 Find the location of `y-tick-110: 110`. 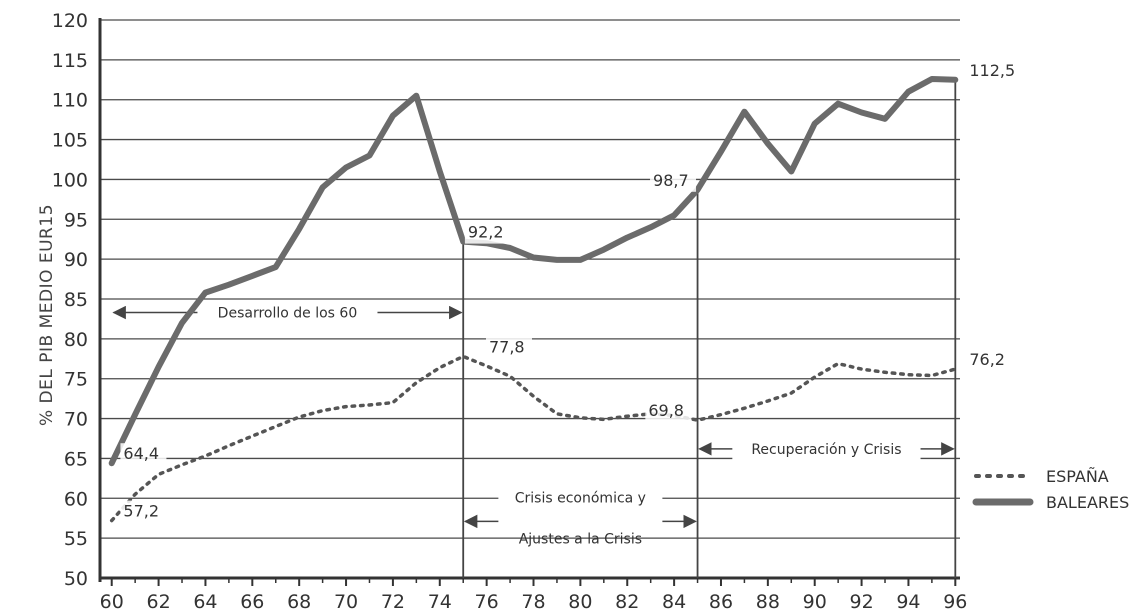

y-tick-110: 110 is located at coordinates (70, 101).